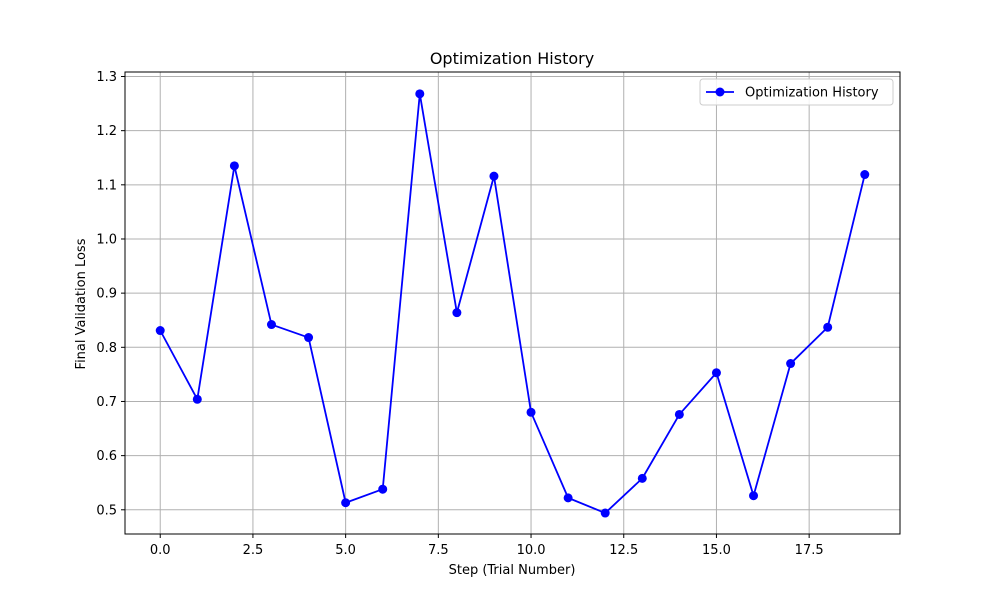 This screenshot has width=1000, height=600. What do you see at coordinates (253, 550) in the screenshot?
I see `x-tick-label: 2.5` at bounding box center [253, 550].